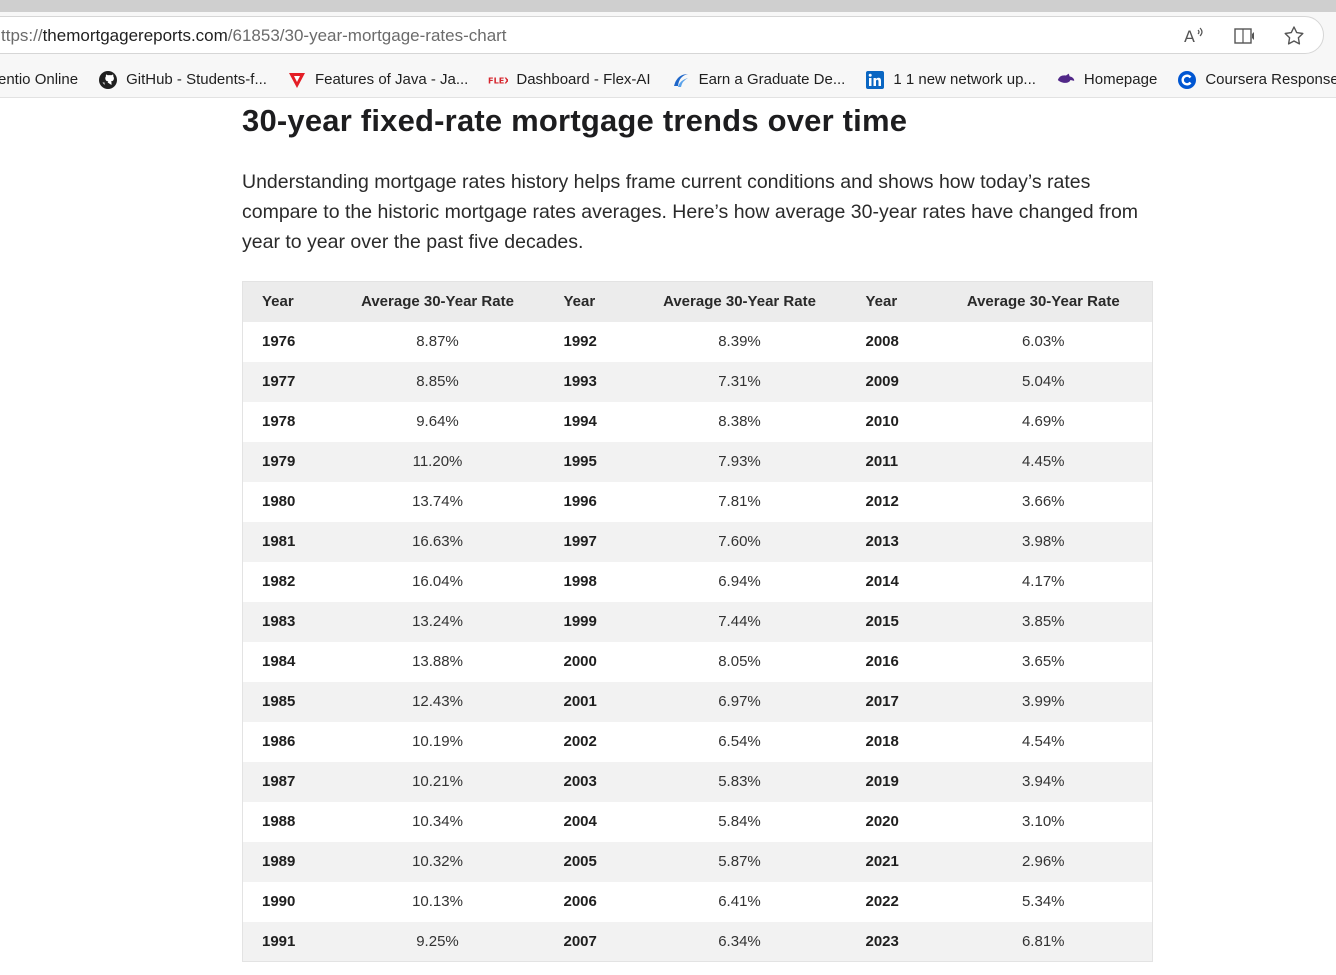 This screenshot has width=1336, height=975. What do you see at coordinates (39, 79) in the screenshot?
I see `bookmark-item: entio Online` at bounding box center [39, 79].